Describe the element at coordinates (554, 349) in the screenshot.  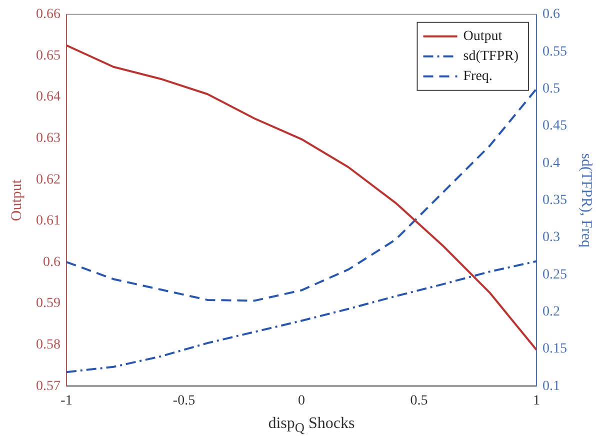
I see `y2-tick-label: 0.15` at that location.